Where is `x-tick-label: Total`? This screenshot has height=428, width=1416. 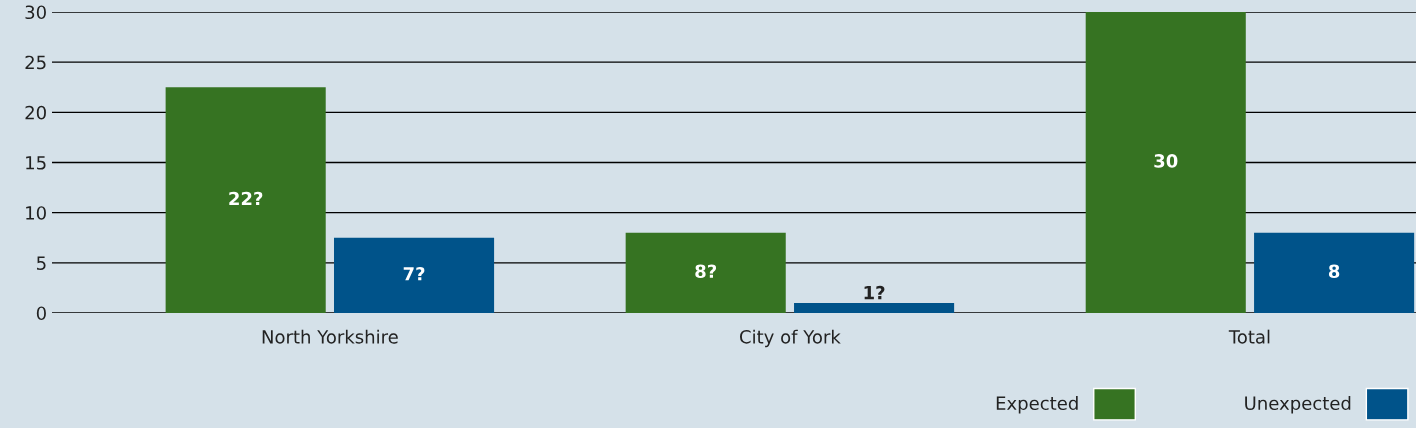 x-tick-label: Total is located at coordinates (1249, 336).